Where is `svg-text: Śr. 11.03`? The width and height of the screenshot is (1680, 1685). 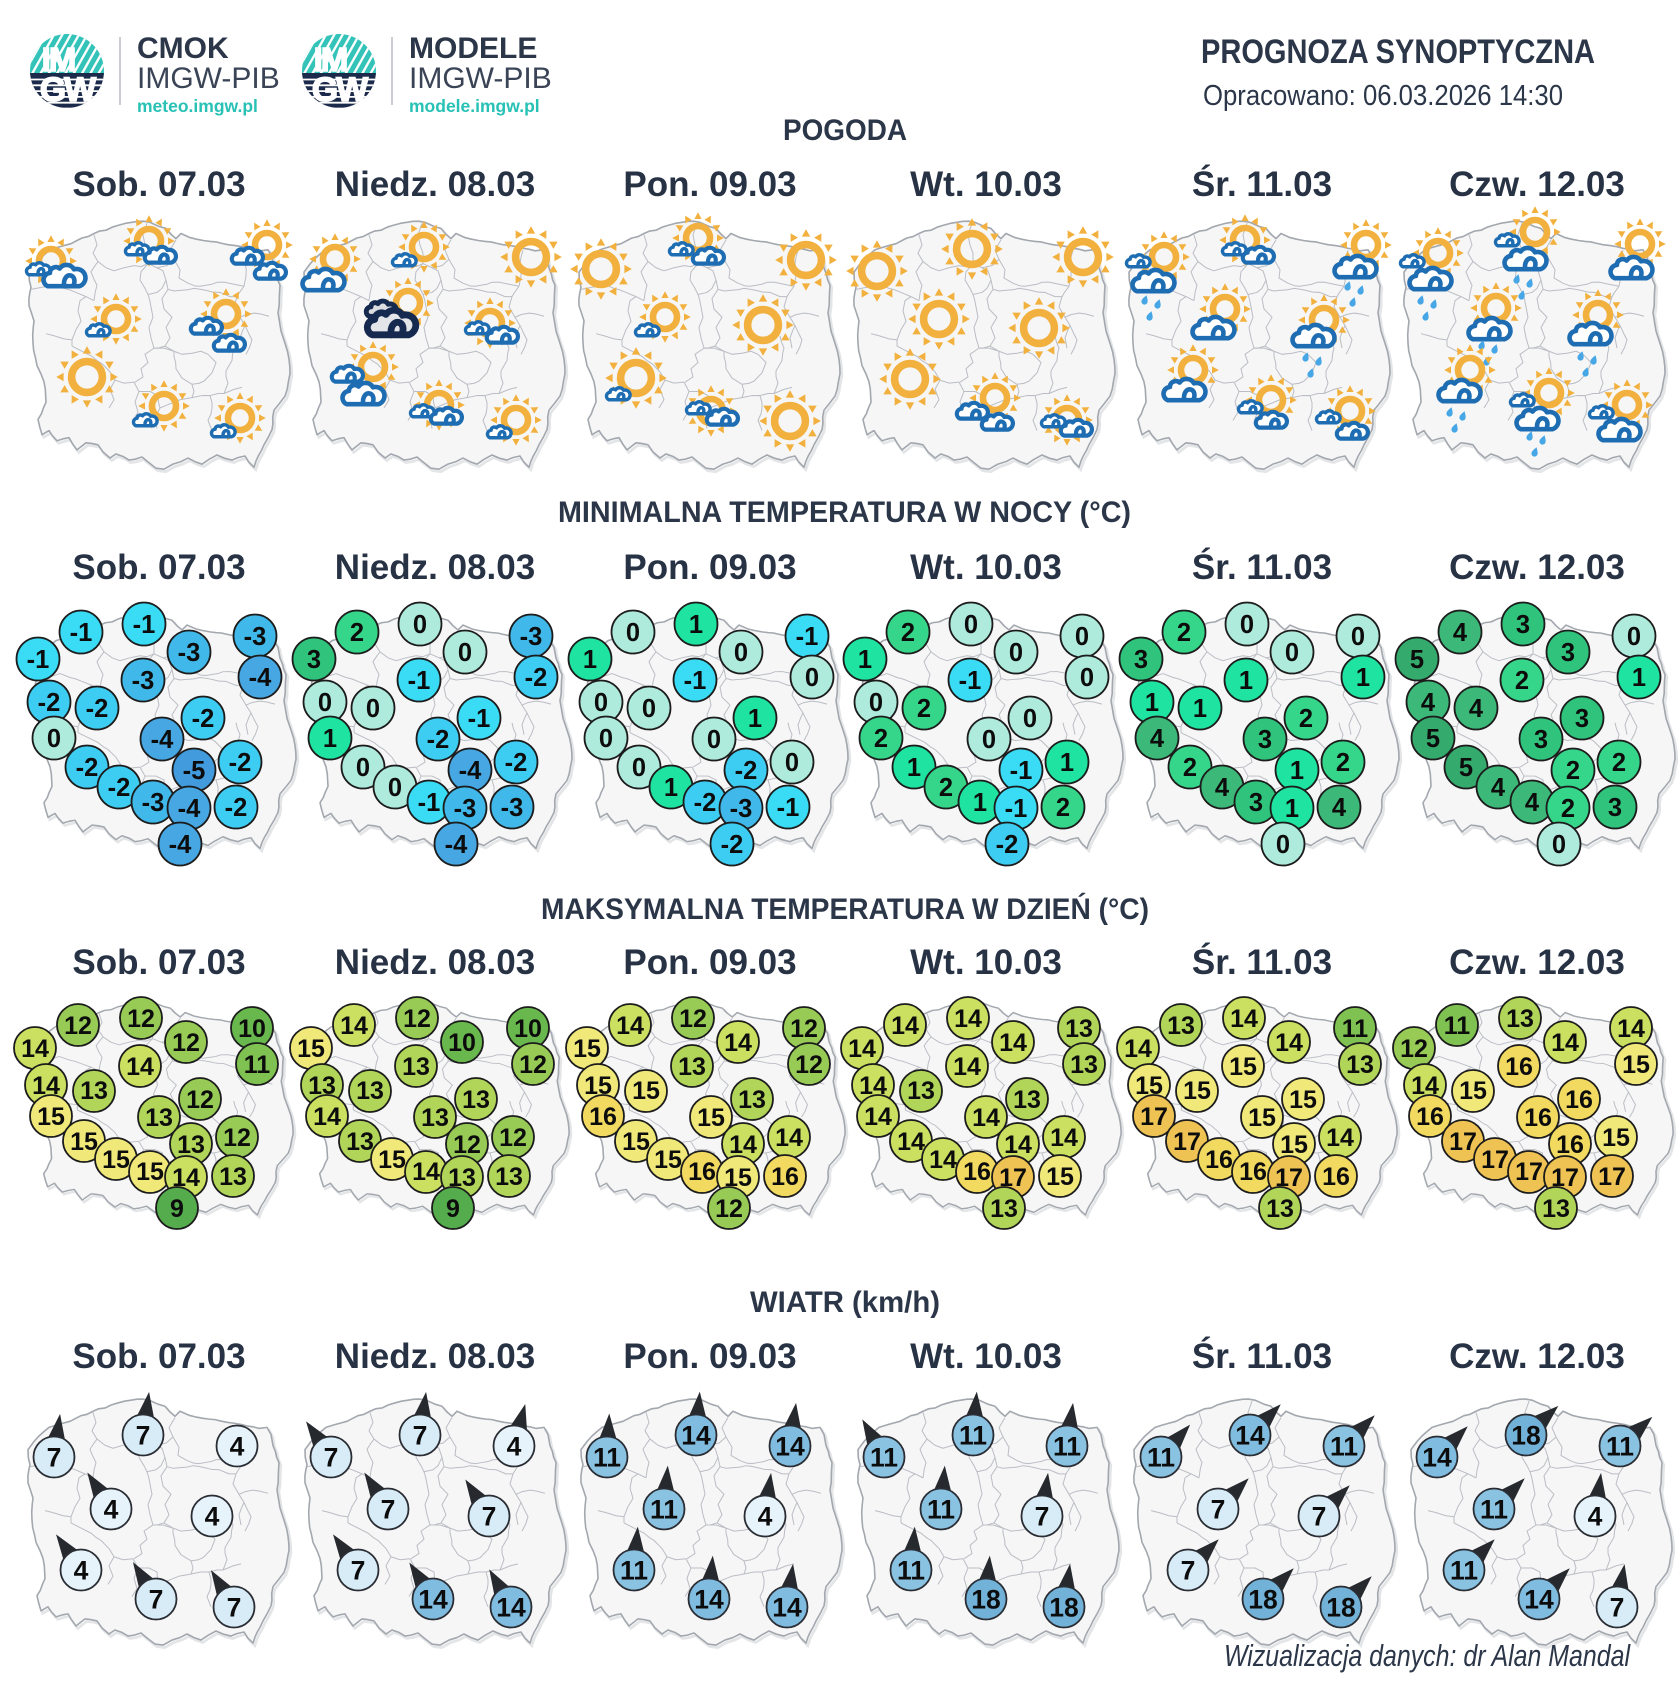
svg-text: Śr. 11.03 is located at coordinates (1262, 962).